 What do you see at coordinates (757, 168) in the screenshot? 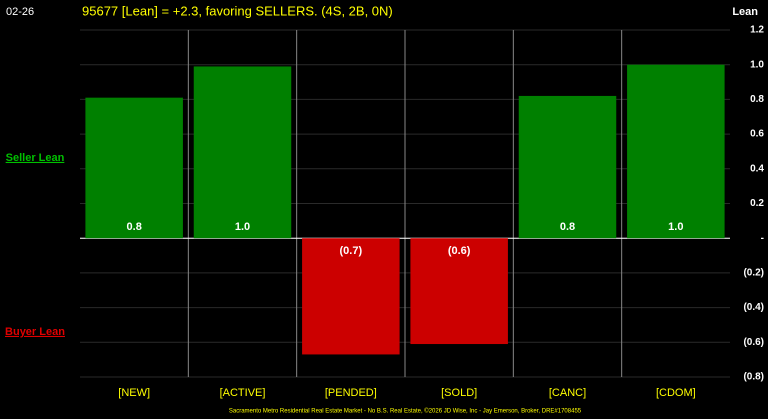
I see `y-tick-label: 0.4` at bounding box center [757, 168].